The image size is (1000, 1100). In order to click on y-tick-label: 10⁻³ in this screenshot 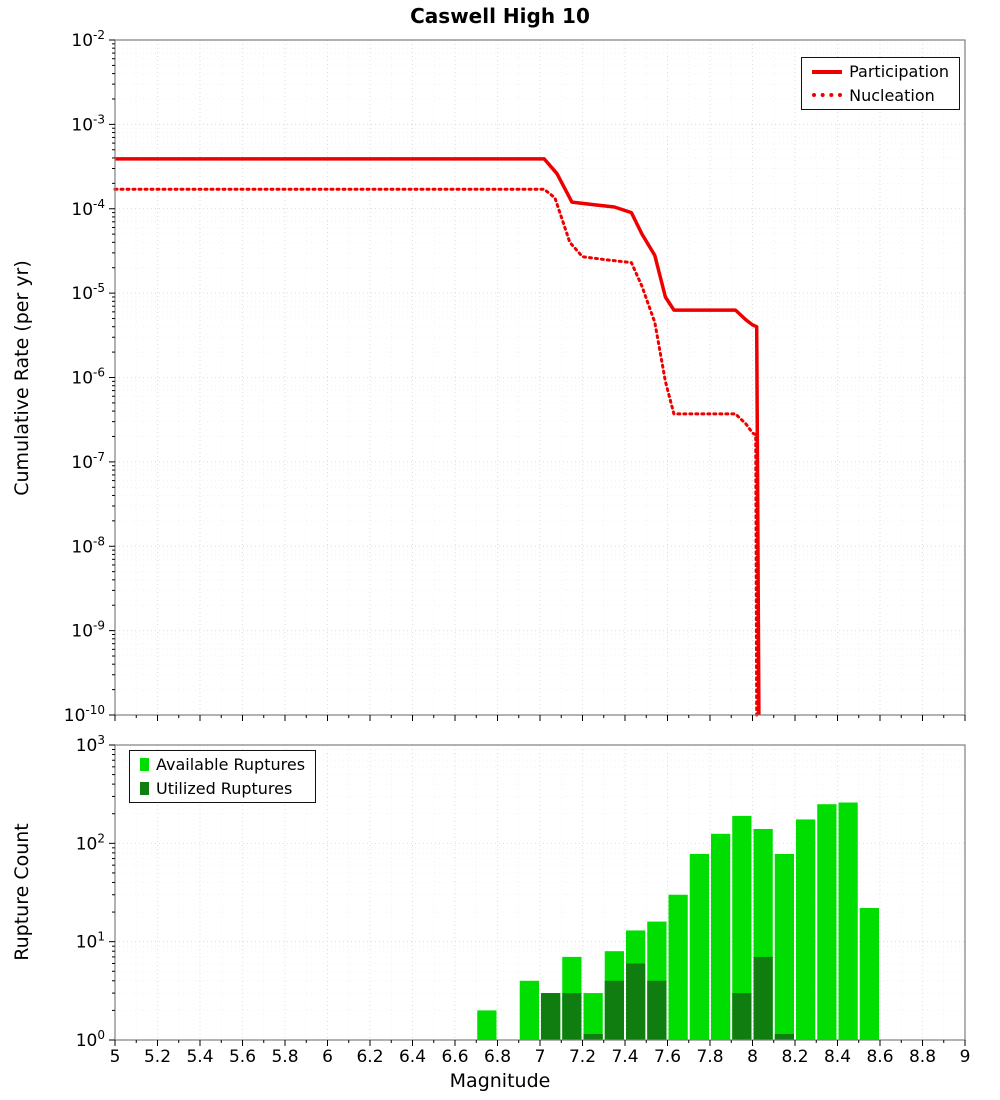, I will do `click(88, 123)`.